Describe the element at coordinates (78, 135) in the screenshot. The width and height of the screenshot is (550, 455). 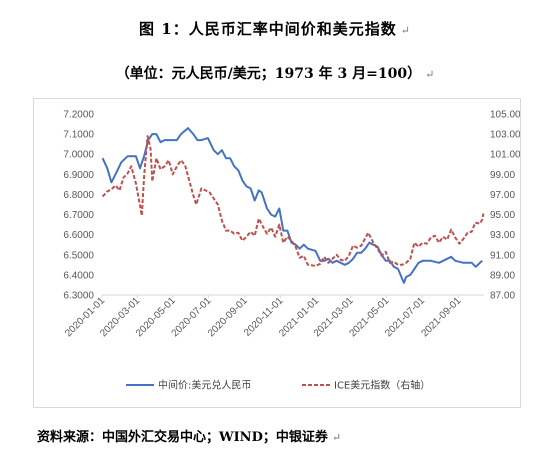
I see `y-left-tick-label: 7.1000` at that location.